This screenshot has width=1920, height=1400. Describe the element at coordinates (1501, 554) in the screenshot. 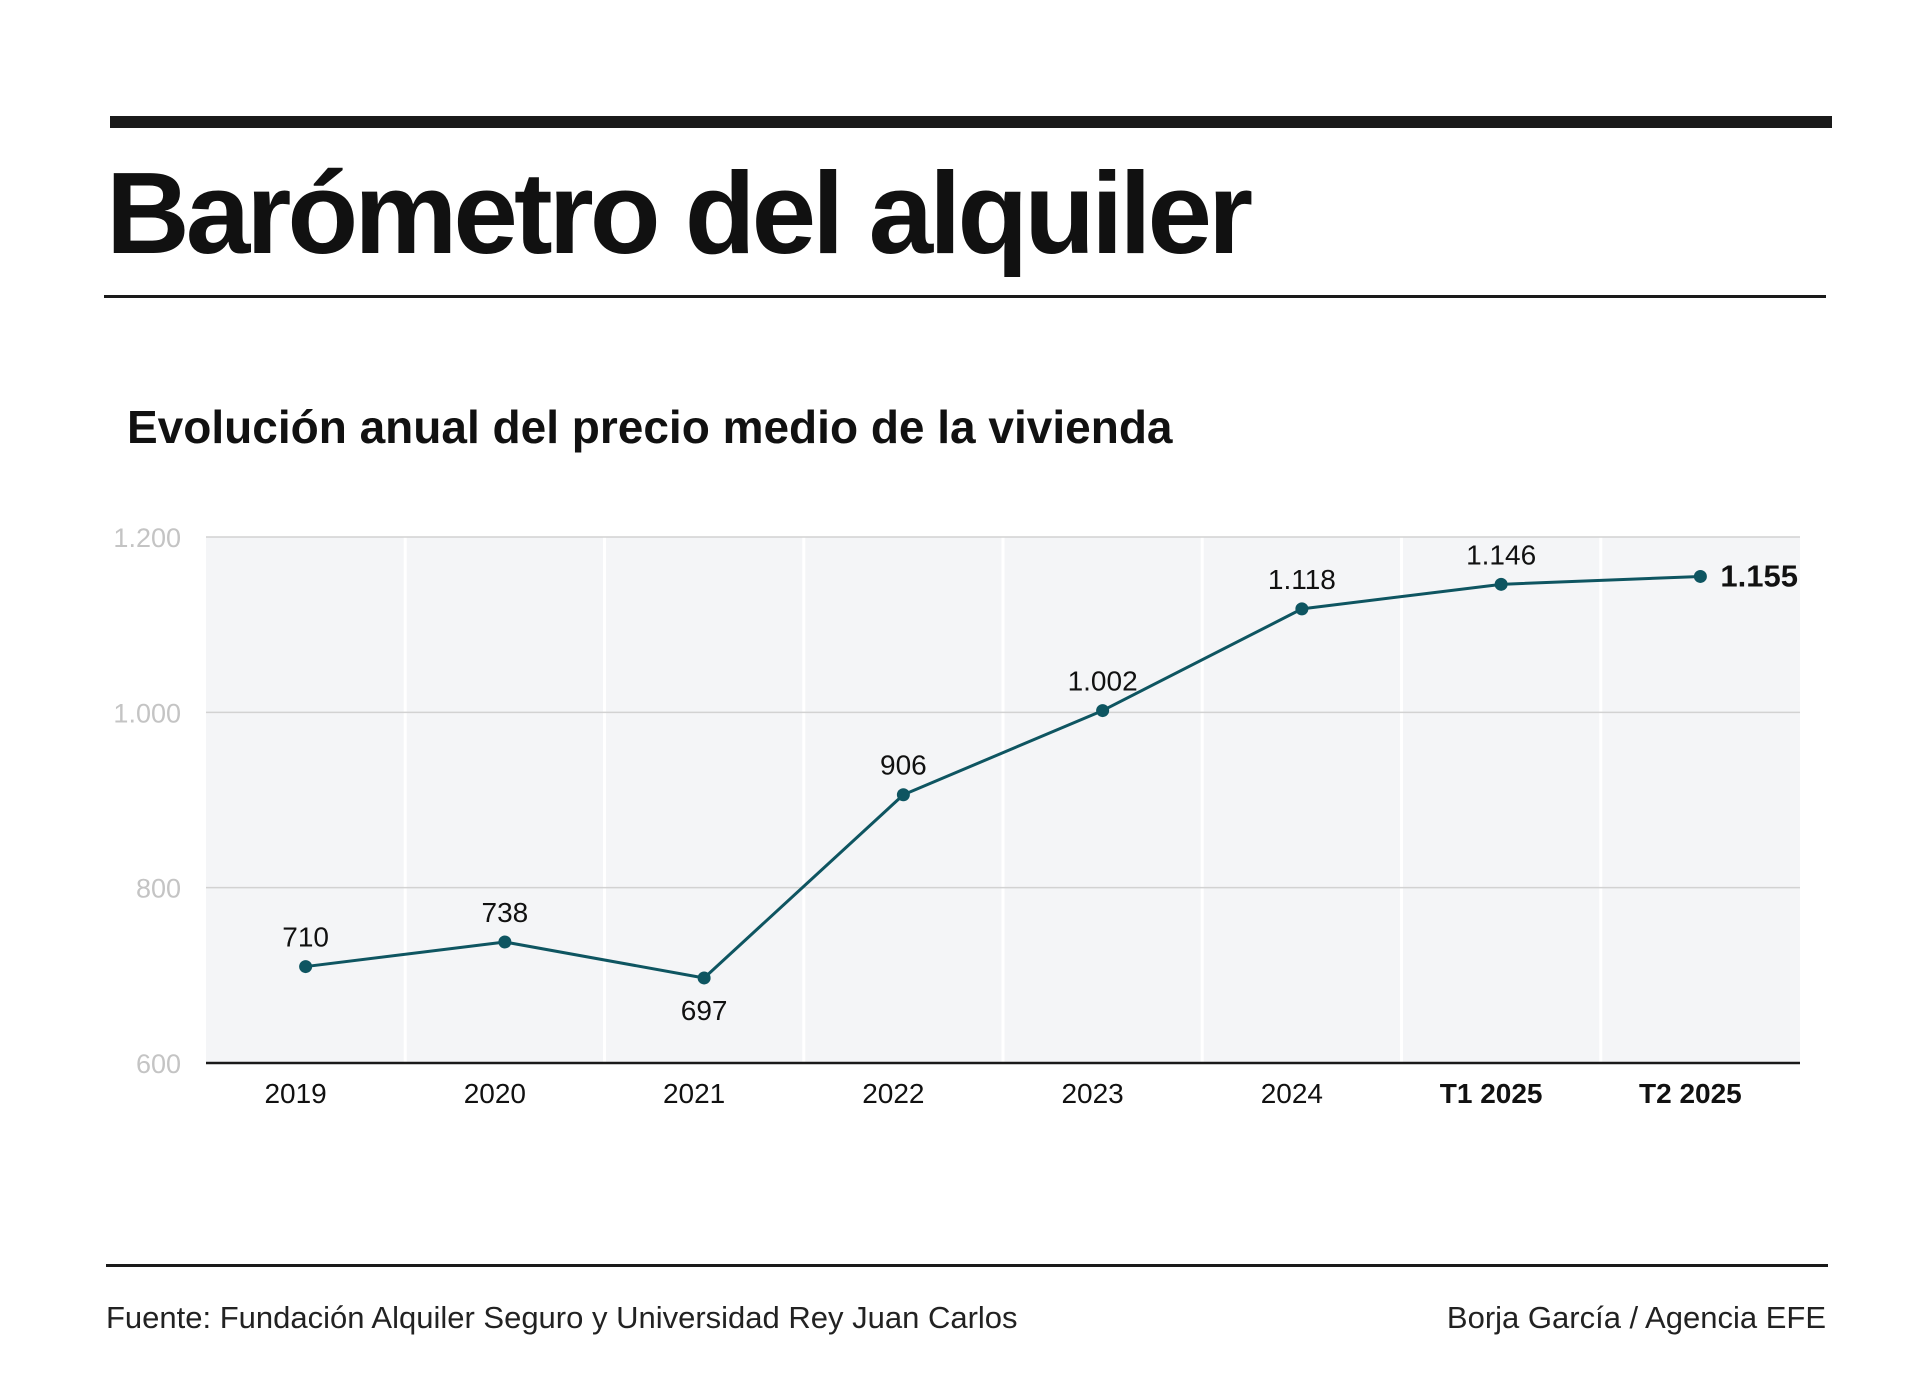

I see `data-label: 1.146` at that location.